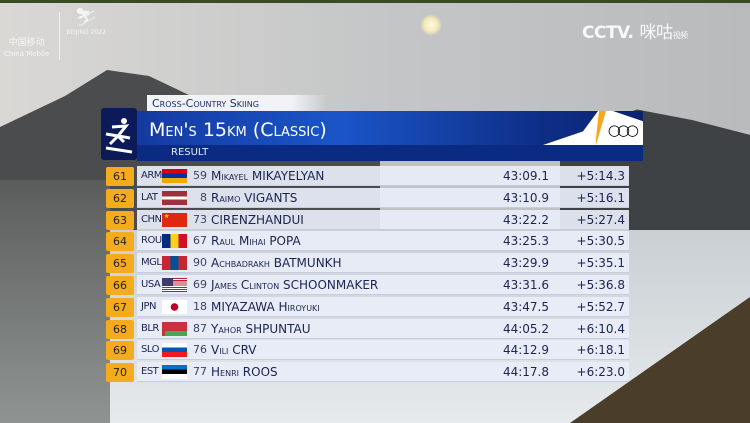 This screenshot has height=423, width=750. I want to click on noc-code: MGL, so click(151, 263).